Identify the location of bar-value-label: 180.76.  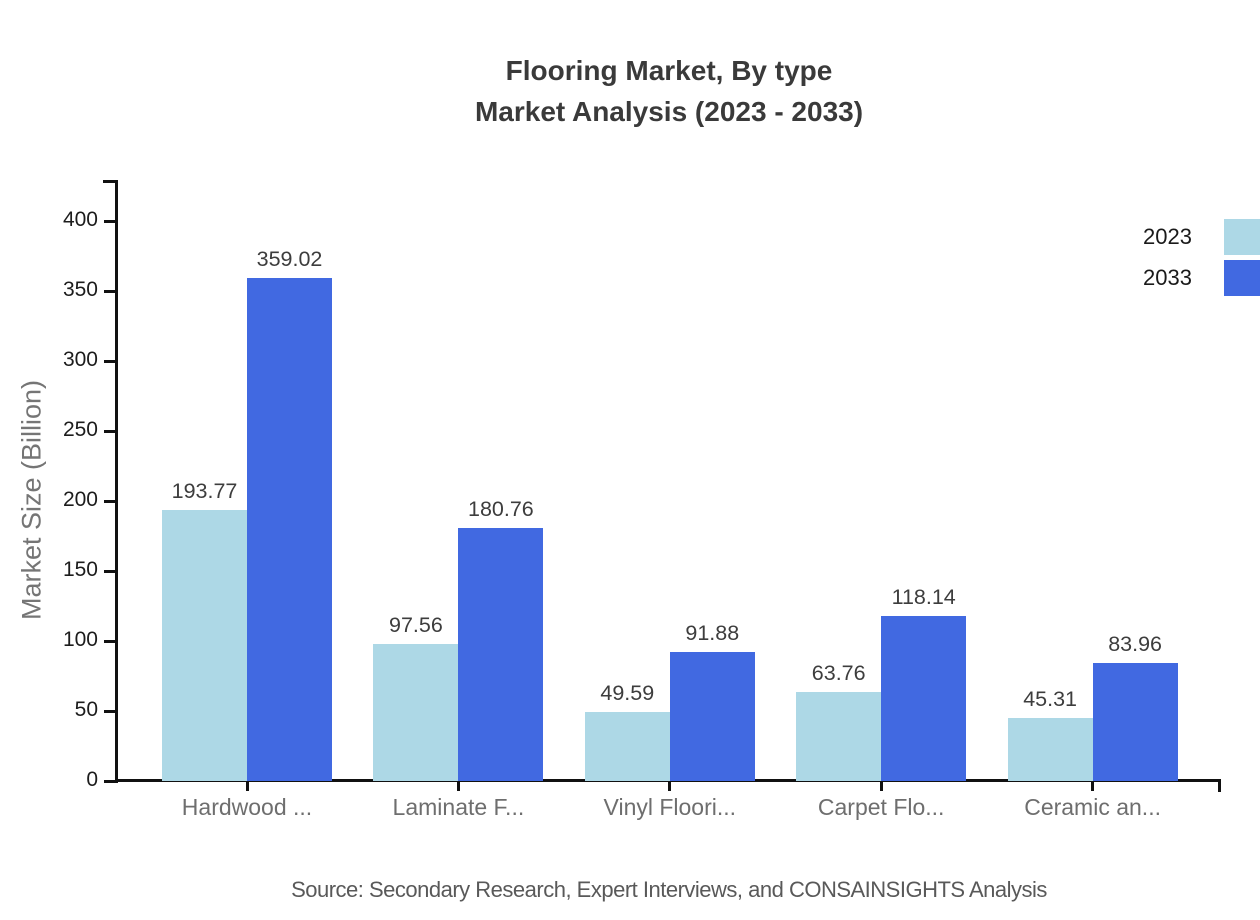
(501, 508).